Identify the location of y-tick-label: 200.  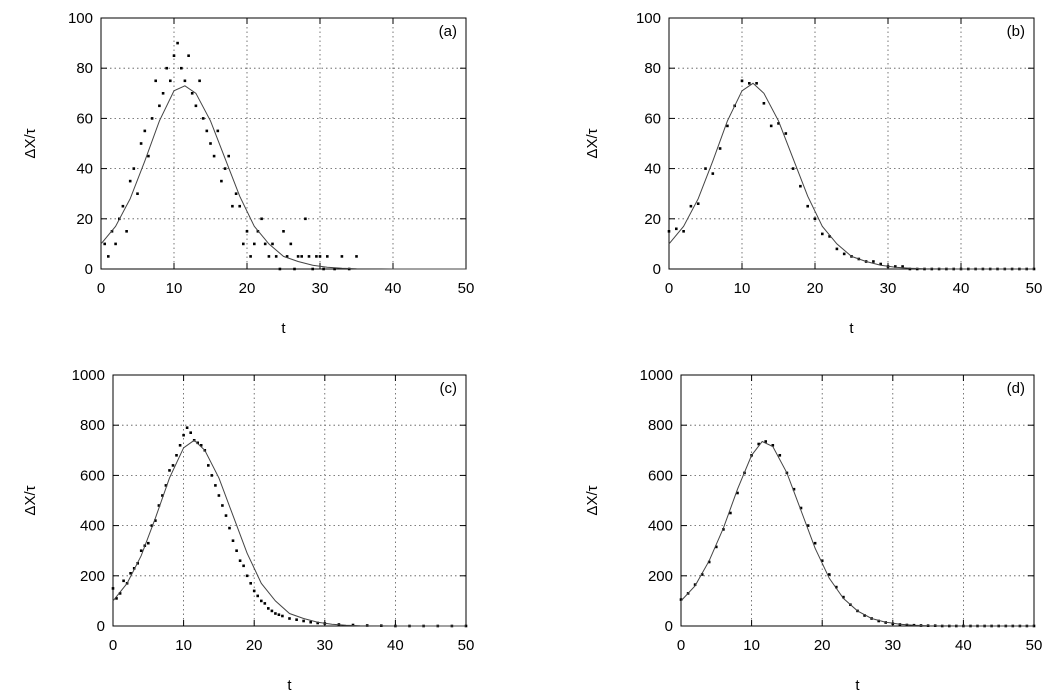
(660, 576).